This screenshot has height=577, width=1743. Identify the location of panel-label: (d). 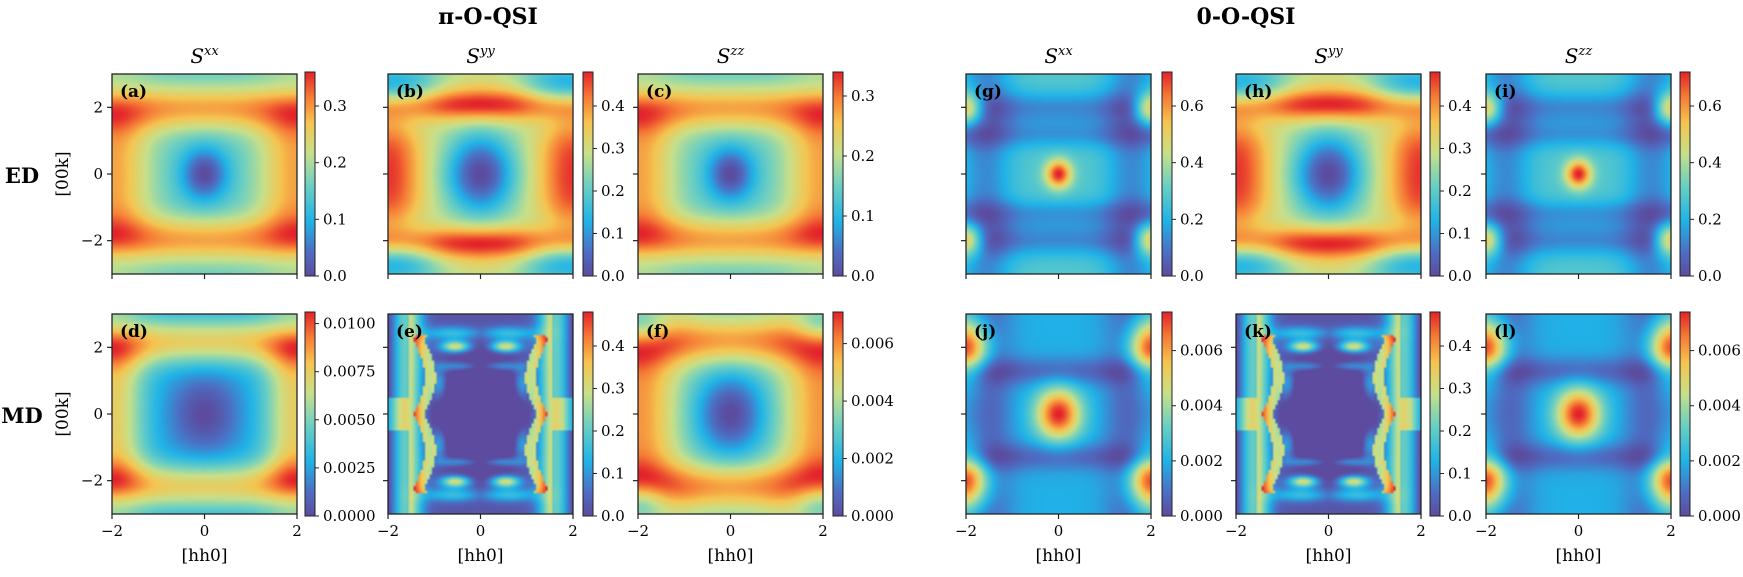
(134, 332).